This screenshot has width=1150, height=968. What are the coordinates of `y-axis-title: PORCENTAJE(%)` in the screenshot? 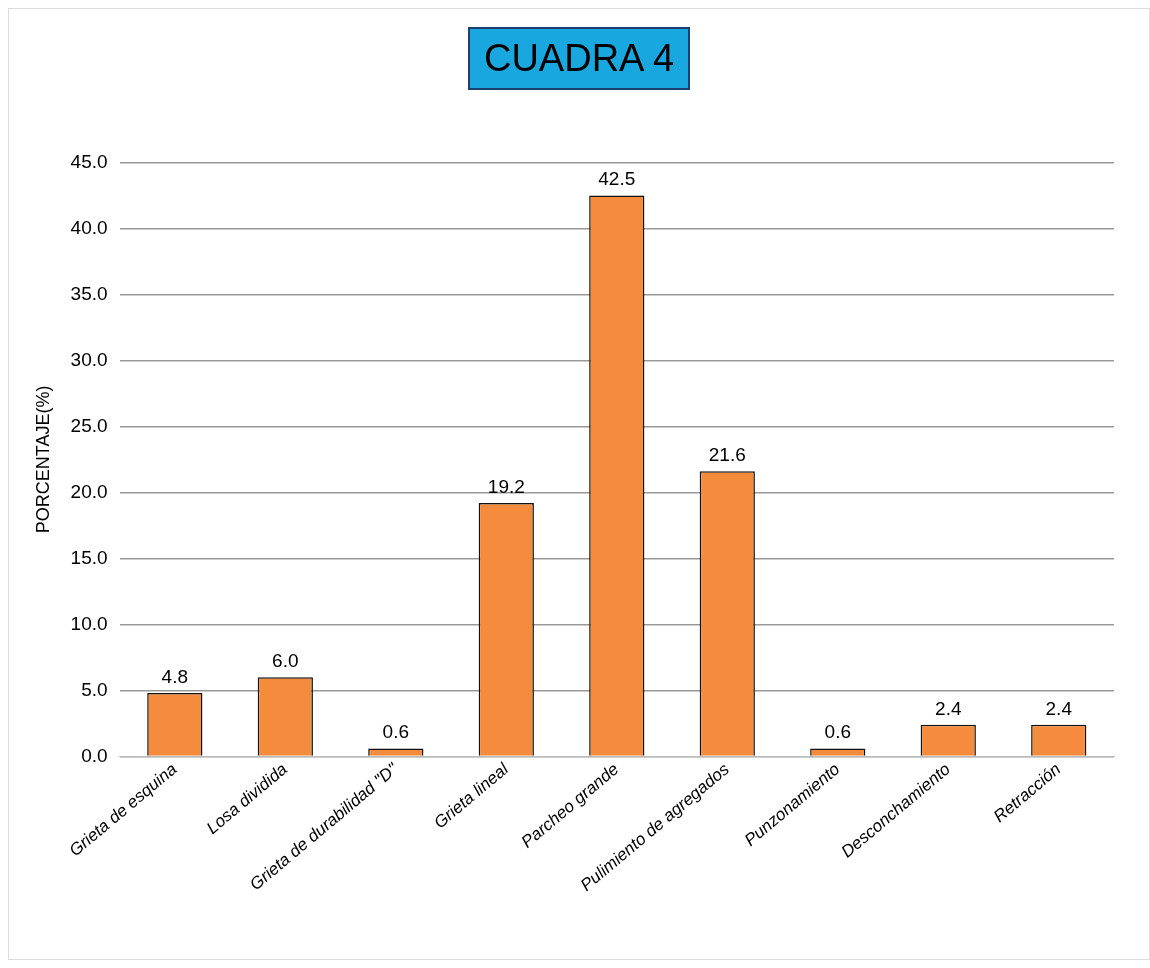 It's located at (42, 459).